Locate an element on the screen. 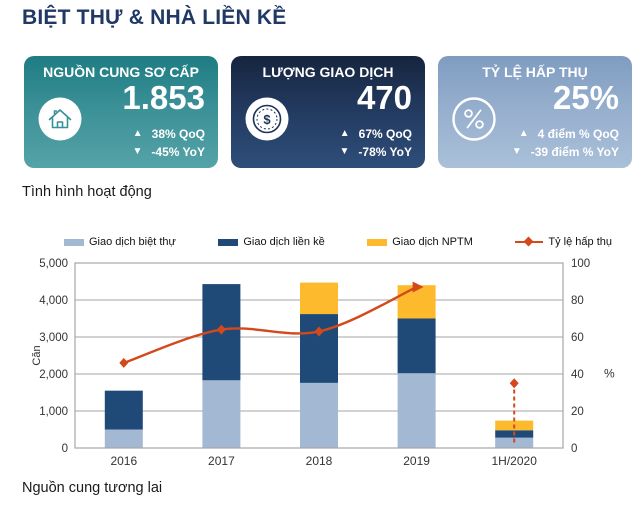 Image resolution: width=640 pixels, height=512 pixels. y-axis-right-tick: 20 is located at coordinates (577, 412).